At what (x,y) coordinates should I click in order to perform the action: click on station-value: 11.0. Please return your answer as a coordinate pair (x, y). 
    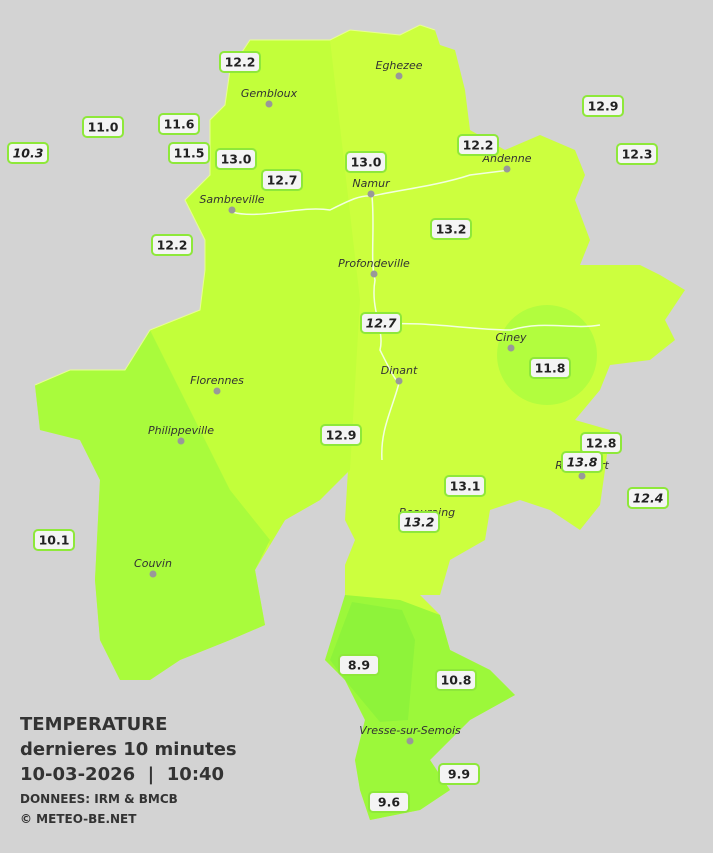
    Looking at the image, I should click on (103, 127).